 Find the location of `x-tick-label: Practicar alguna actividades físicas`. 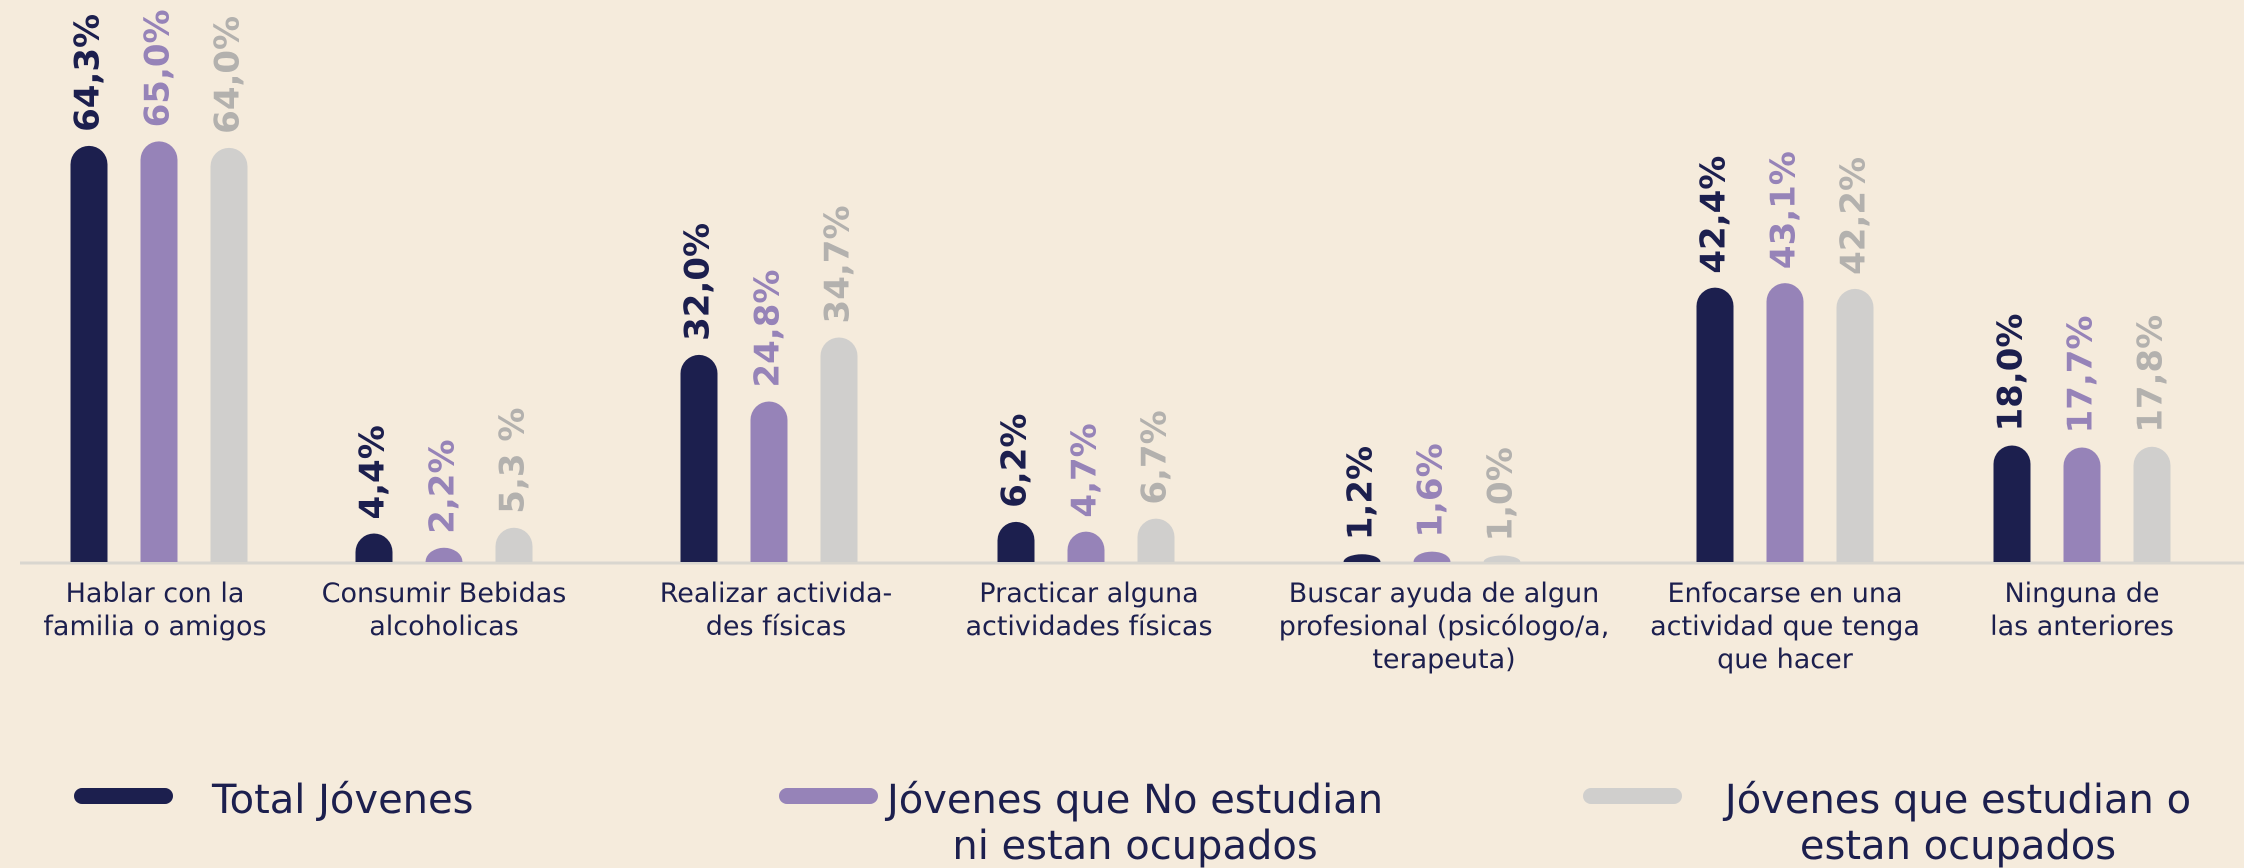

x-tick-label: Practicar alguna actividades físicas is located at coordinates (1088, 610).